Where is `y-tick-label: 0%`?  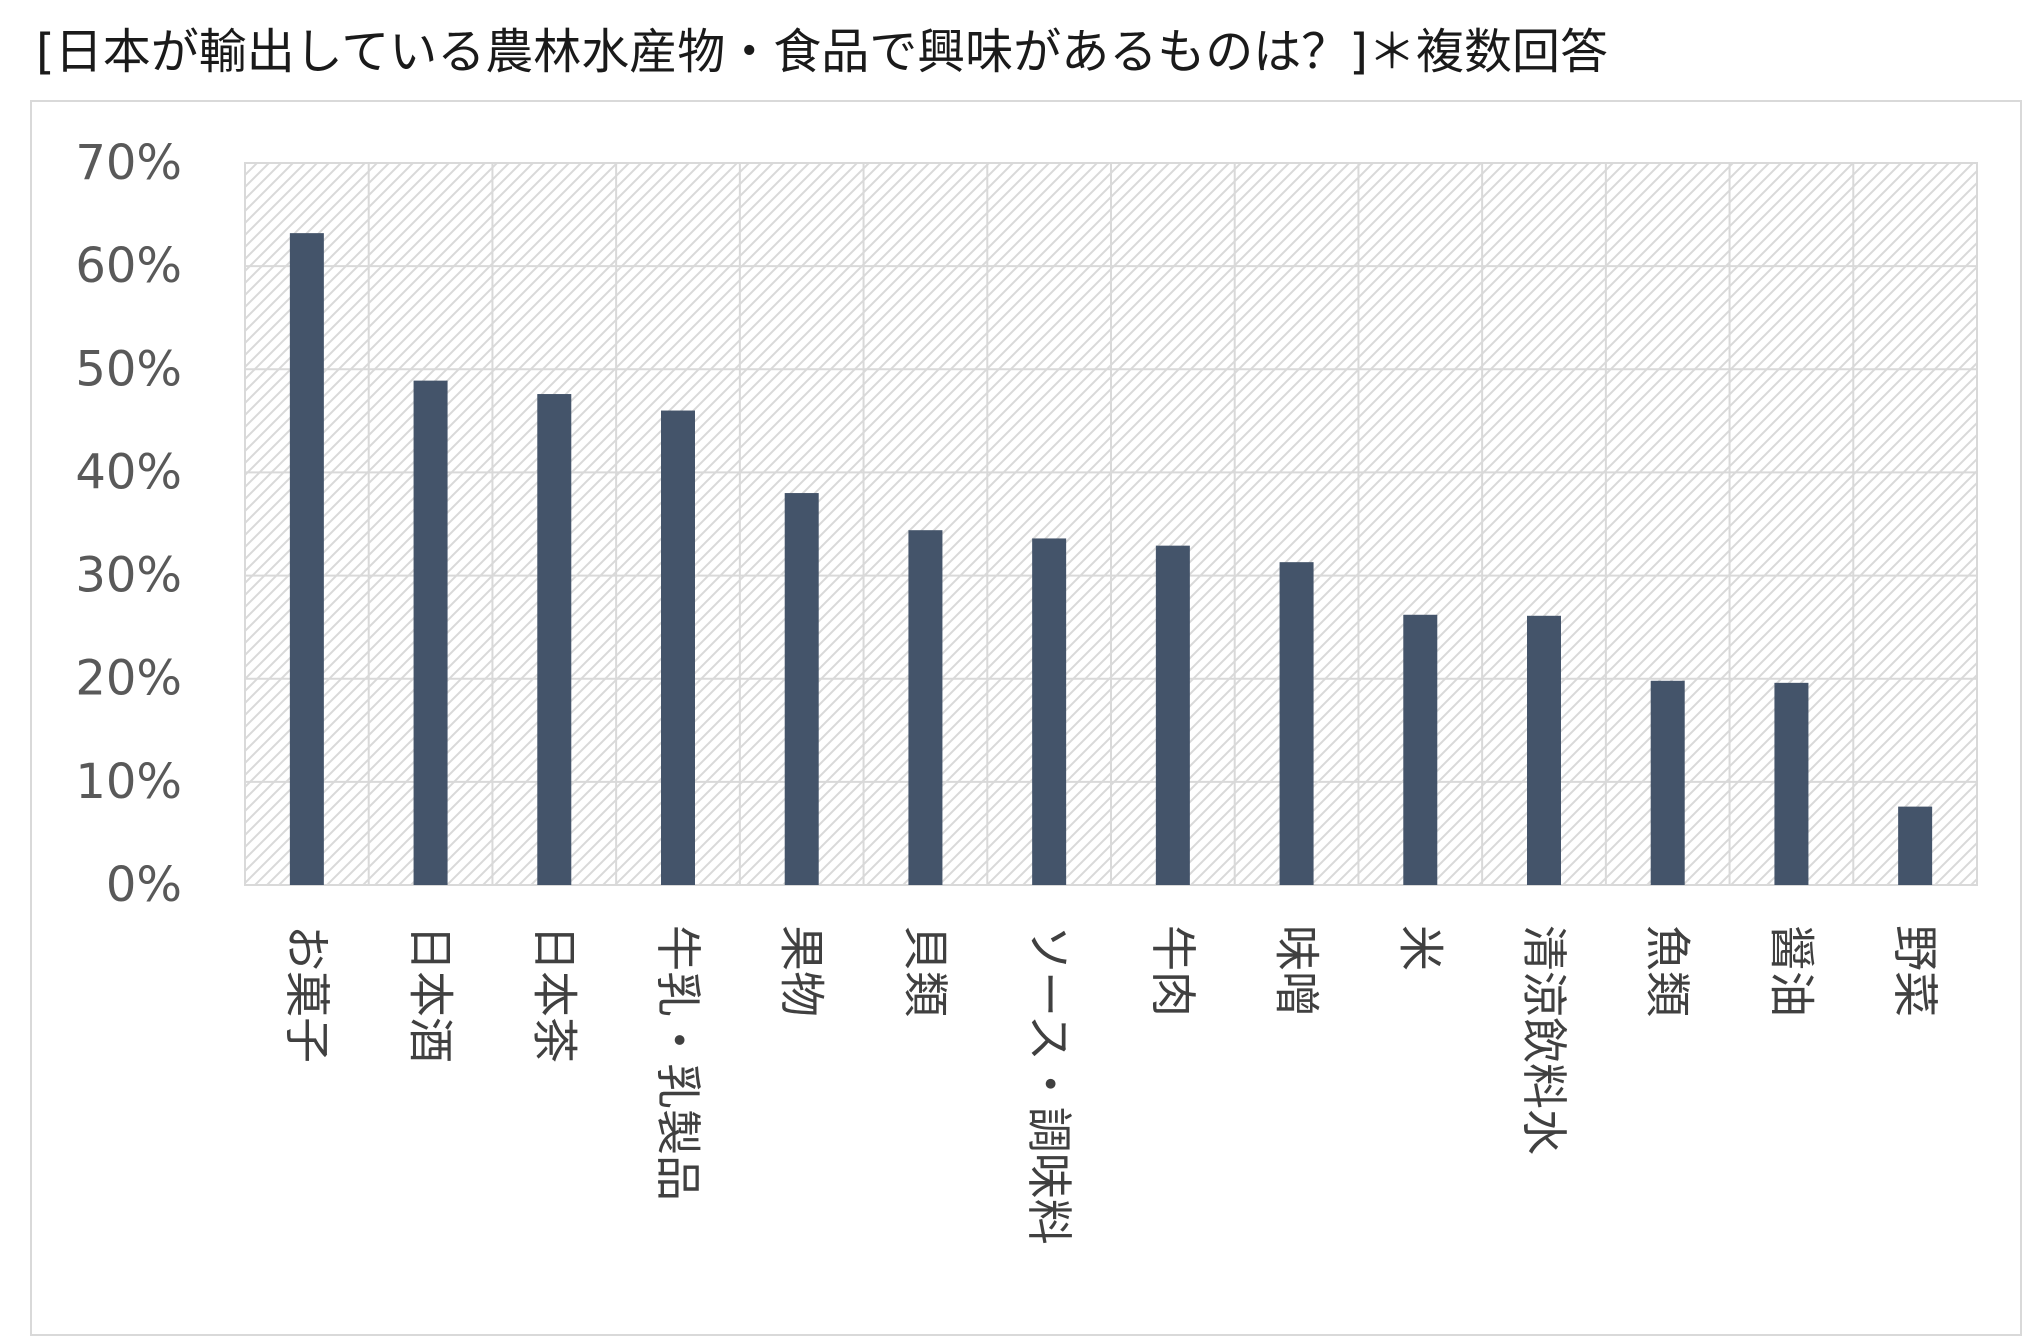
y-tick-label: 0% is located at coordinates (144, 885).